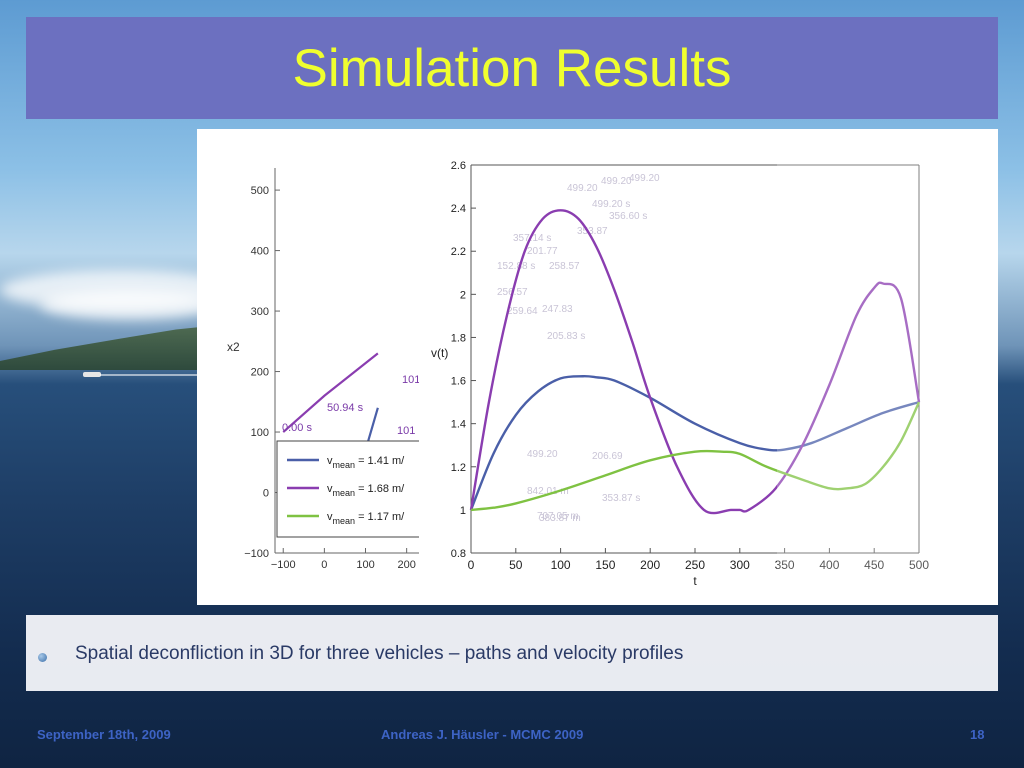 This screenshot has width=1024, height=768. I want to click on path-annotation: 101.8, so click(410, 380).